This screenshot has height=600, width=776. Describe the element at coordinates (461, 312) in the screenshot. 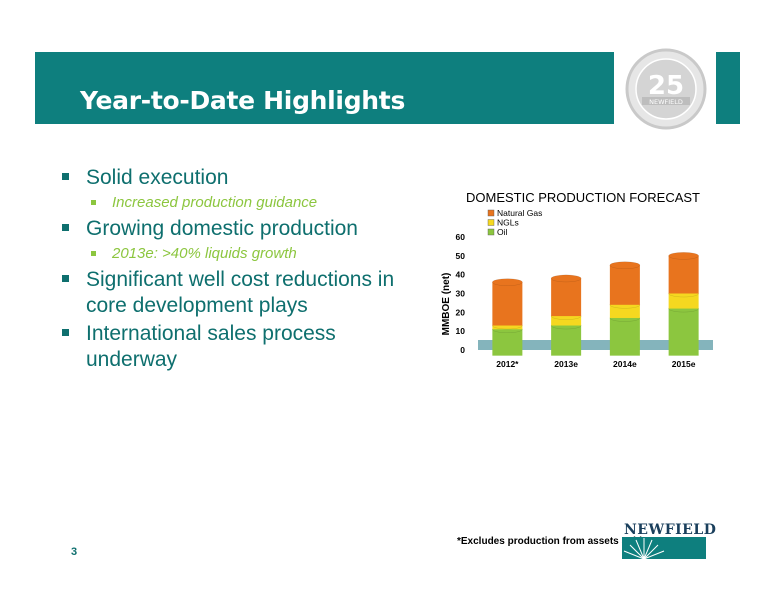

I see `y-tick-label: 20` at that location.